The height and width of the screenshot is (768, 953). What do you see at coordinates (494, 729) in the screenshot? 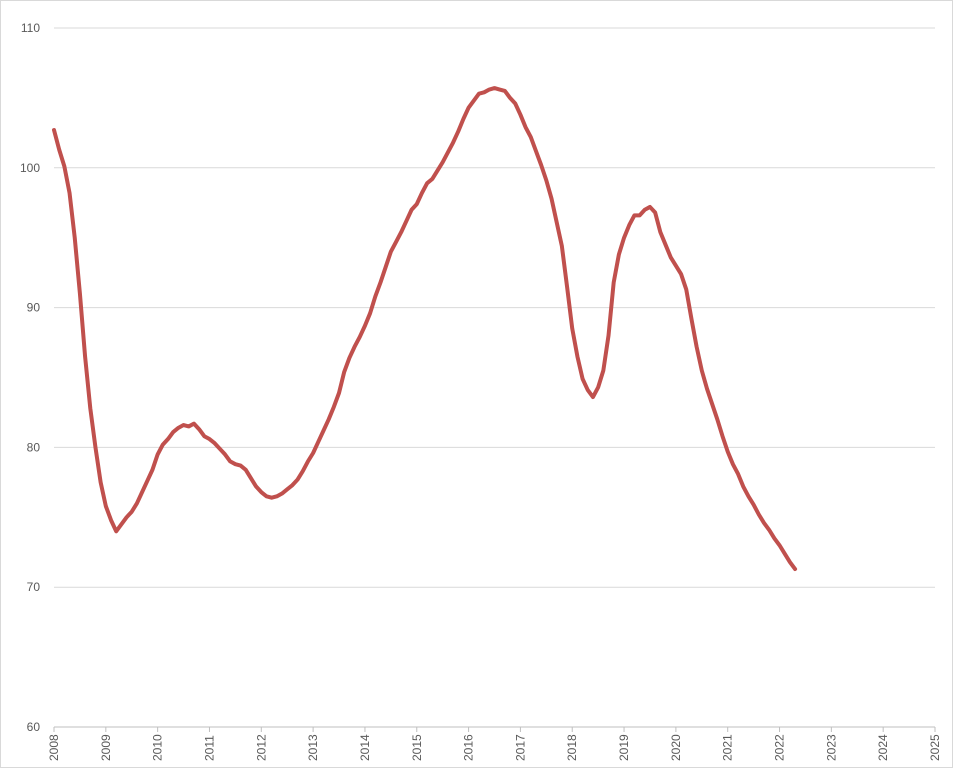
I see `x-axis-ticks` at bounding box center [494, 729].